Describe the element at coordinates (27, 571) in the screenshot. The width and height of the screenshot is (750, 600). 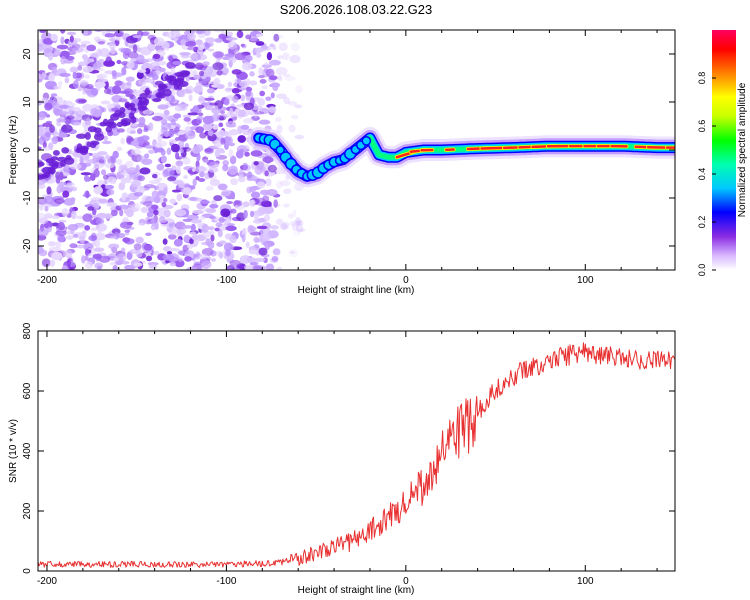
I see `snr-ytick-label: 0` at that location.